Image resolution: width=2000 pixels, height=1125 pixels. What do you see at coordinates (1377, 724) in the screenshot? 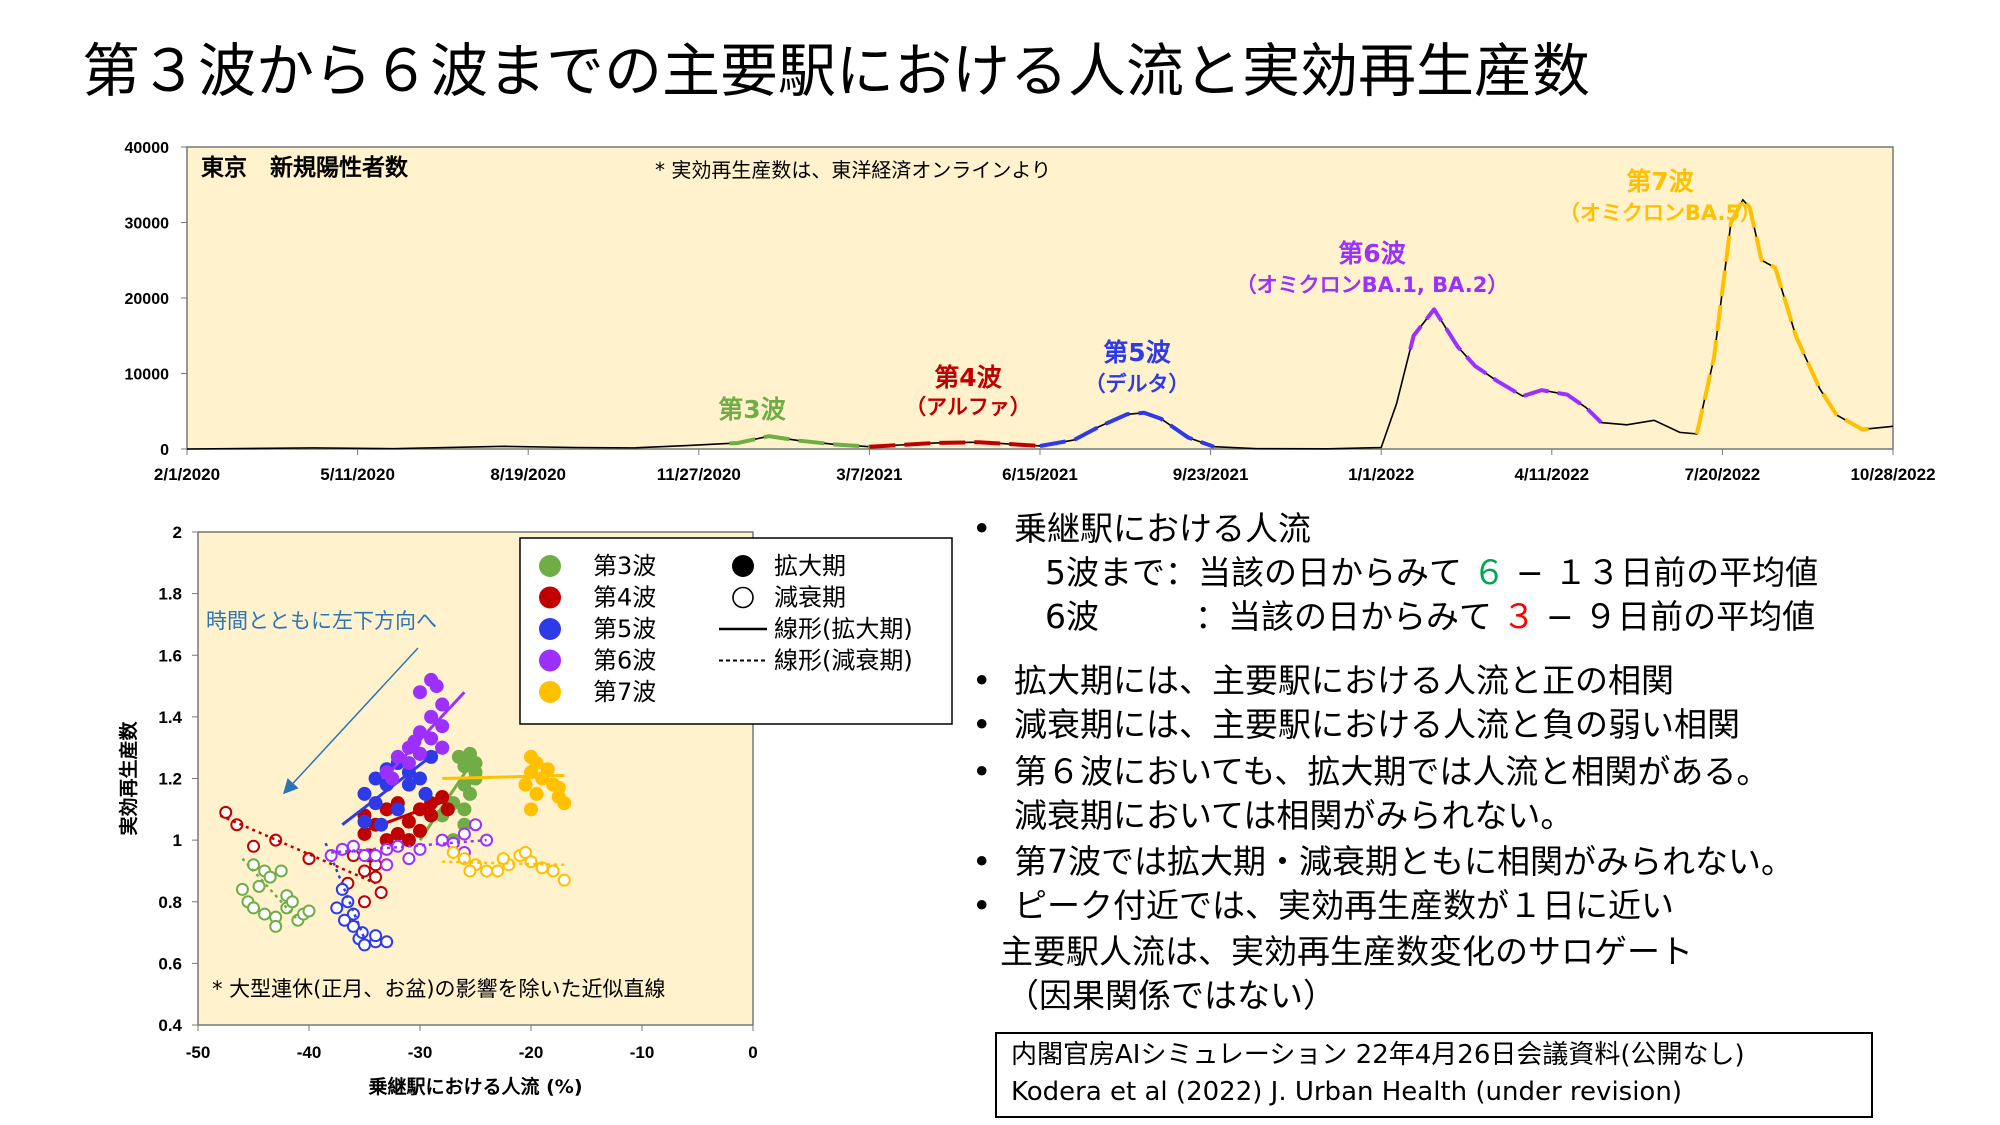
I see `bullet-3-text: 減衰期には、主要駅における人流と負の弱い相関` at bounding box center [1377, 724].